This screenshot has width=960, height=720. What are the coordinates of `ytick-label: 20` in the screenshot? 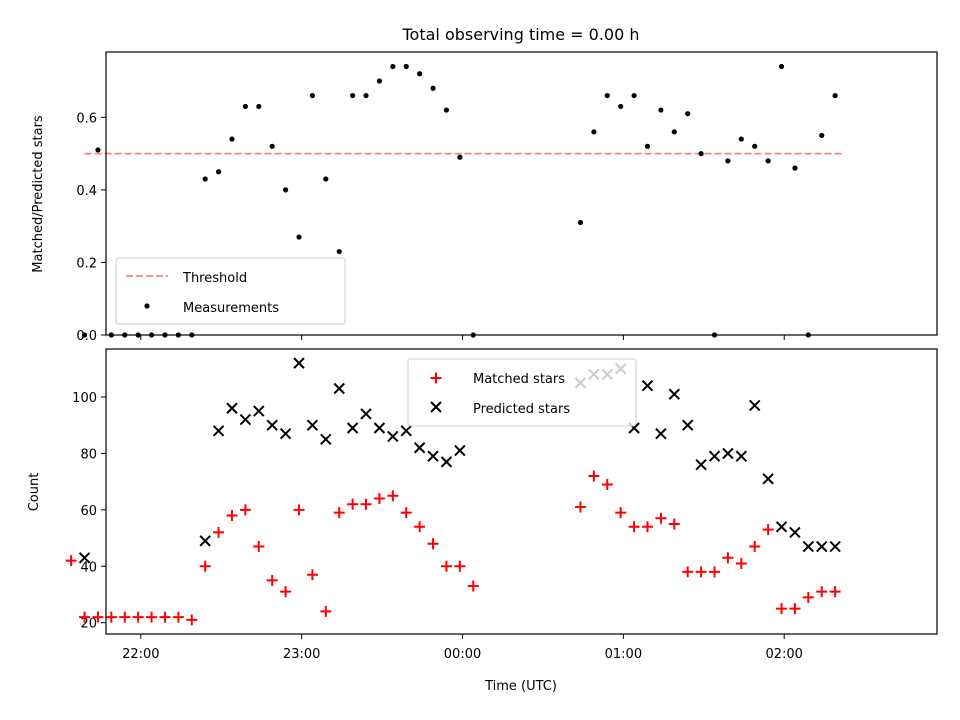 It's located at (88, 624).